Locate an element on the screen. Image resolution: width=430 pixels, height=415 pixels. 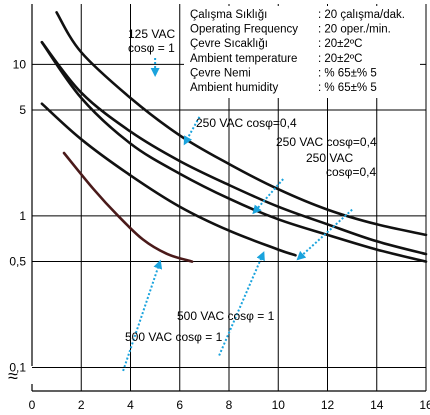
condition-value: : 20 oper./min. is located at coordinates (354, 30).